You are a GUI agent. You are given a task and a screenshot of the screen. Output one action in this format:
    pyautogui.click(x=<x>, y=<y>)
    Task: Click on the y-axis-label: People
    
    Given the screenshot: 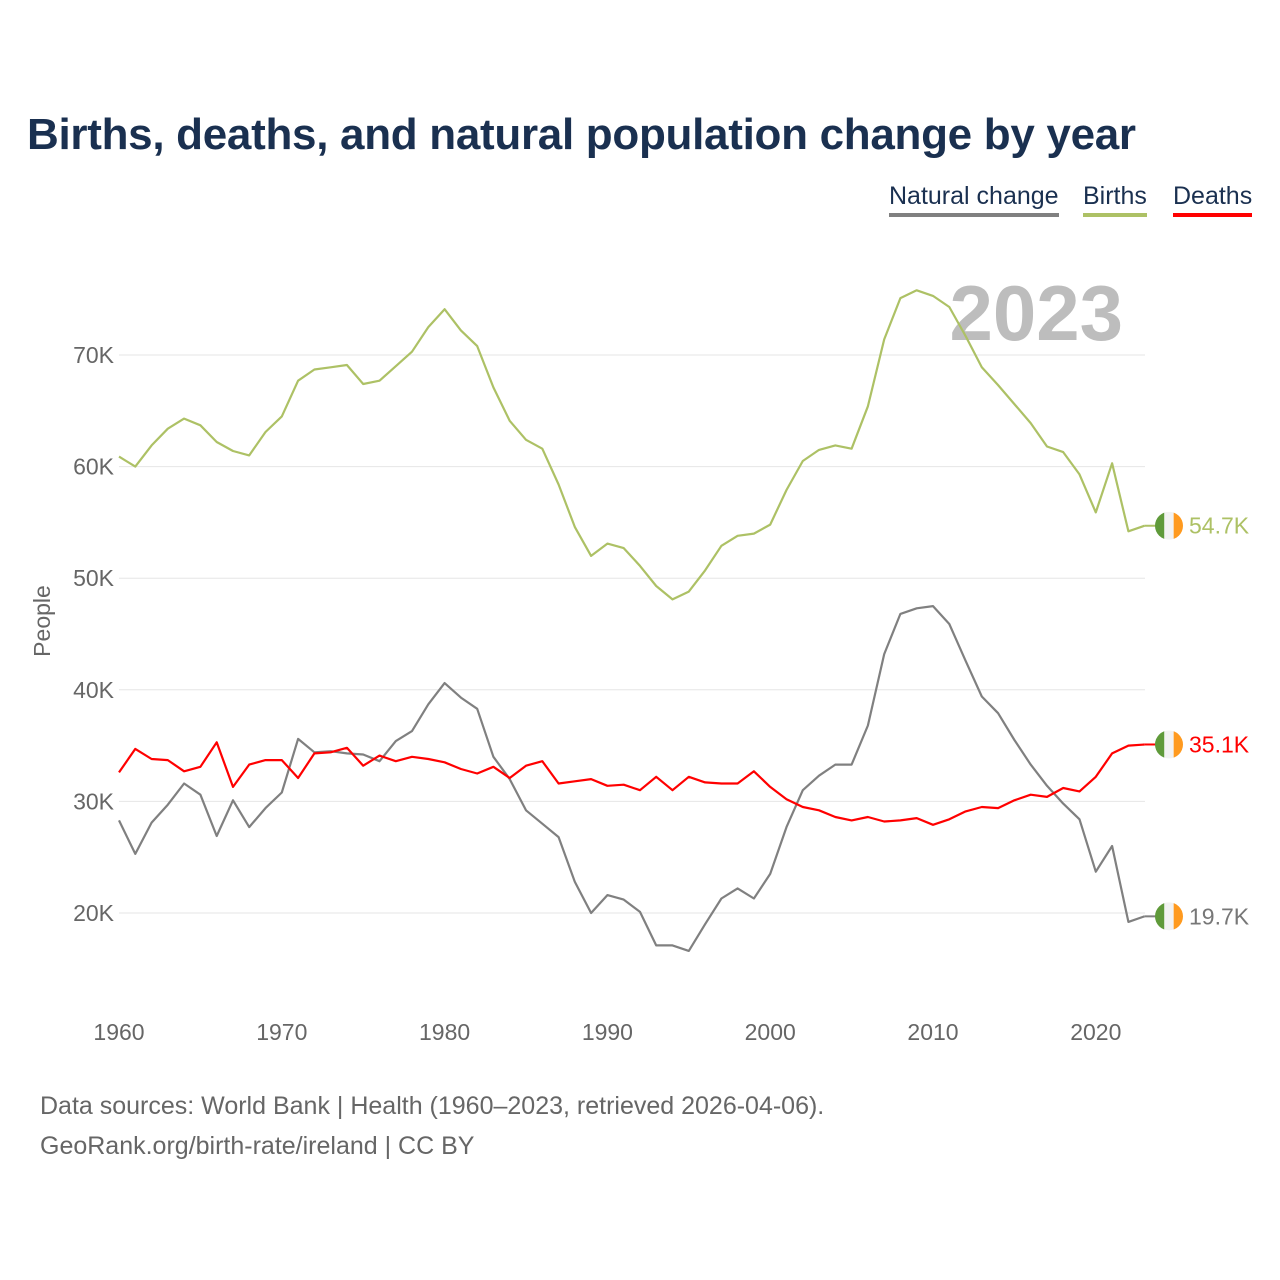 What is the action you would take?
    pyautogui.click(x=42, y=621)
    